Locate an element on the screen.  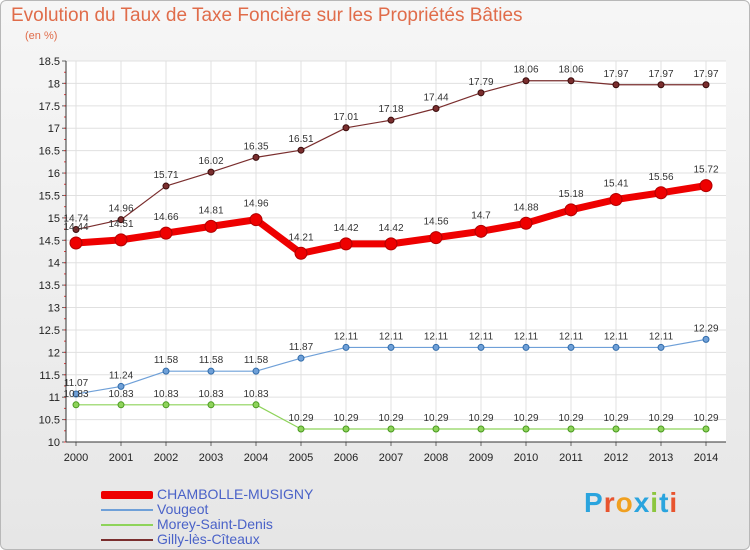
brand-letter: x is located at coordinates (642, 502).